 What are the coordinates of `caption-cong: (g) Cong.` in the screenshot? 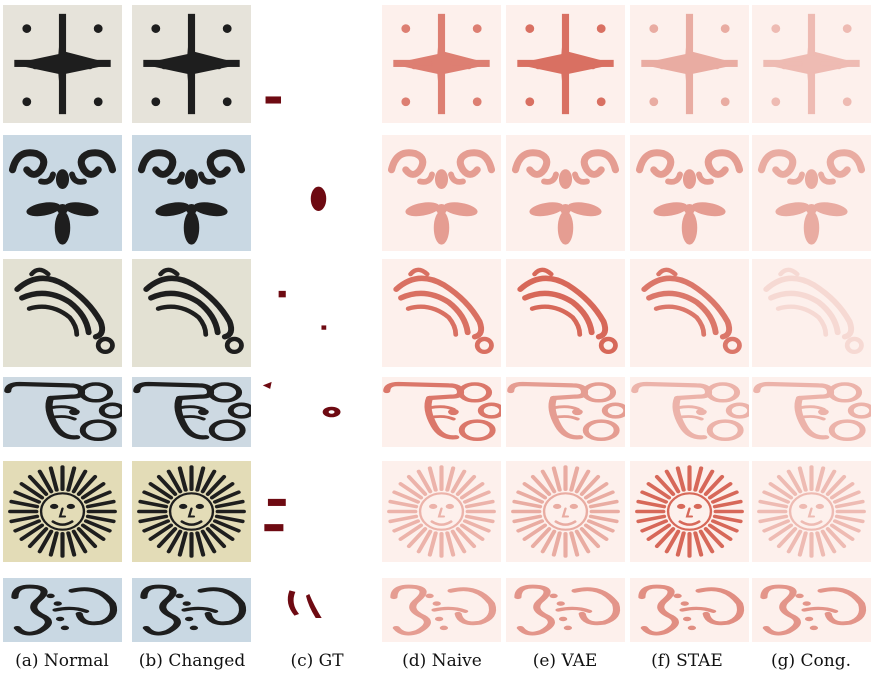 It's located at (811, 661).